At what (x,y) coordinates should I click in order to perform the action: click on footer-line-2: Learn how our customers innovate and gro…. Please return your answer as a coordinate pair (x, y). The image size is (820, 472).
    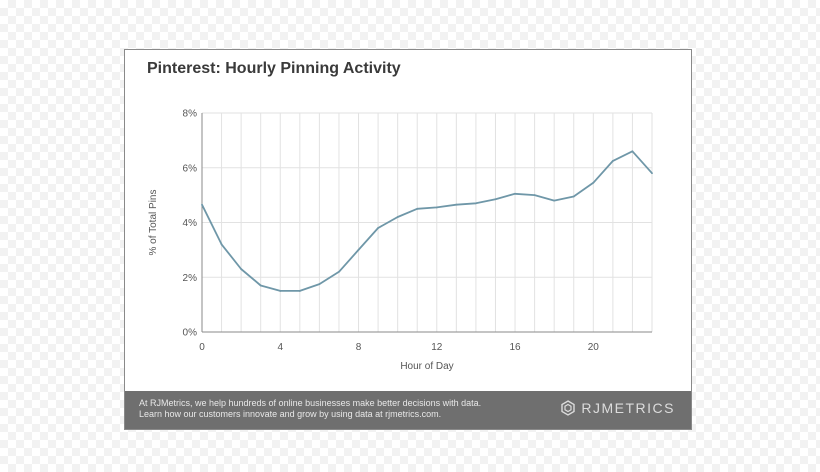
    Looking at the image, I should click on (290, 414).